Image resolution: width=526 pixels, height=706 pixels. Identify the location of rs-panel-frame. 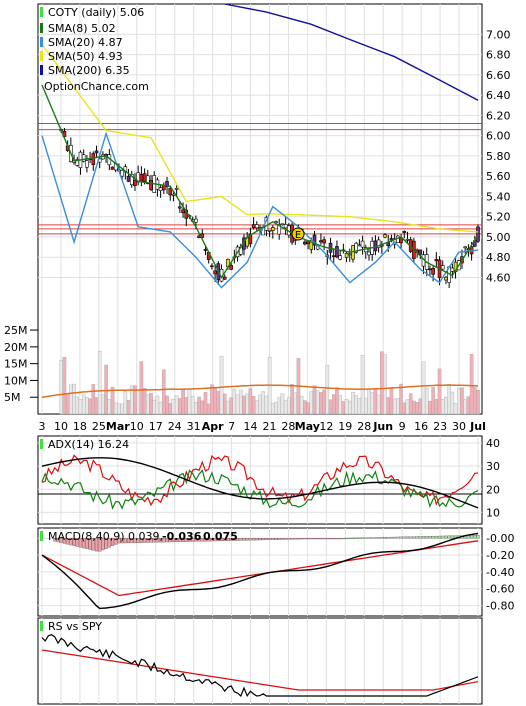
(260, 661).